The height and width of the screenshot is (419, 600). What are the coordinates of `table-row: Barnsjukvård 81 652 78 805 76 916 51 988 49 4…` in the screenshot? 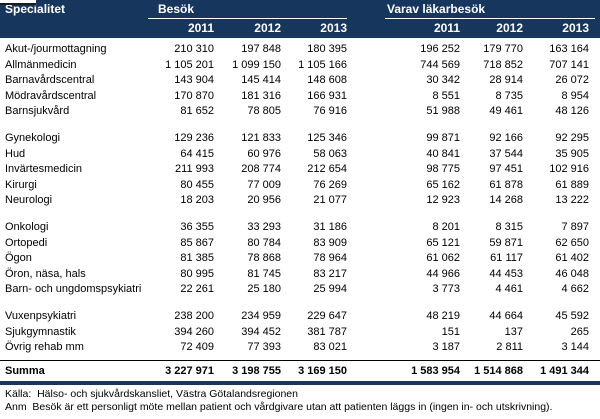 It's located at (300, 112).